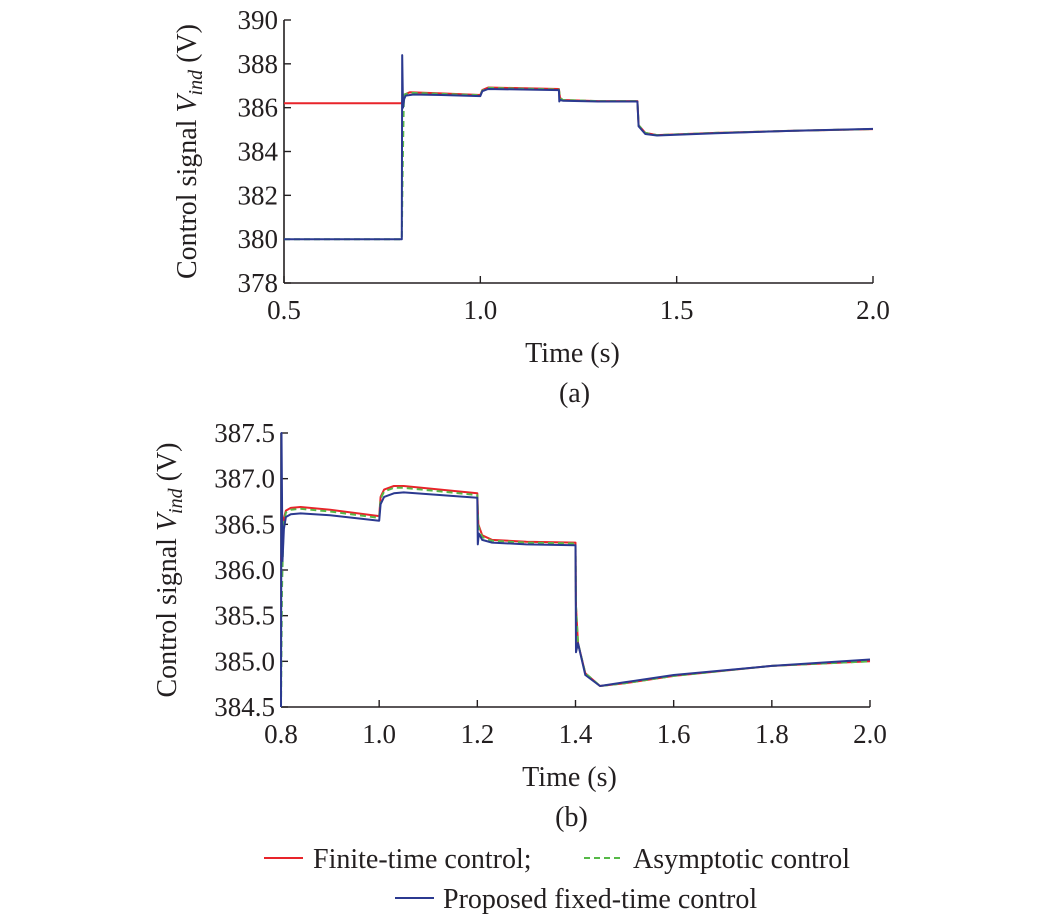  What do you see at coordinates (741, 859) in the screenshot?
I see `legend-label-asymptotic: Asymptotic control` at bounding box center [741, 859].